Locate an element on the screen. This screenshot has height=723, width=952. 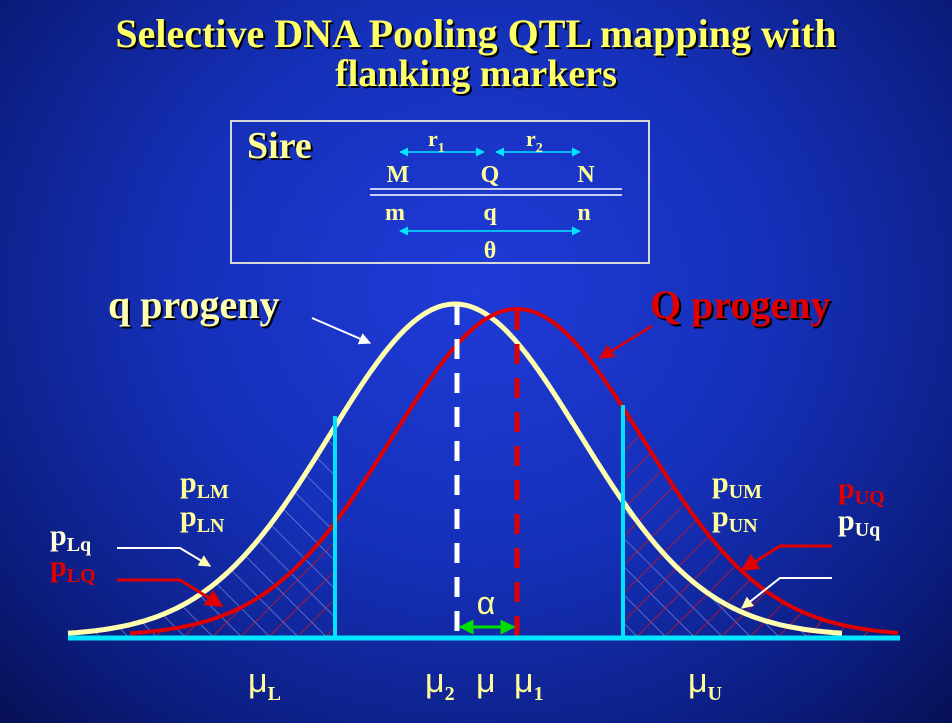
allele-M: M is located at coordinates (398, 175).